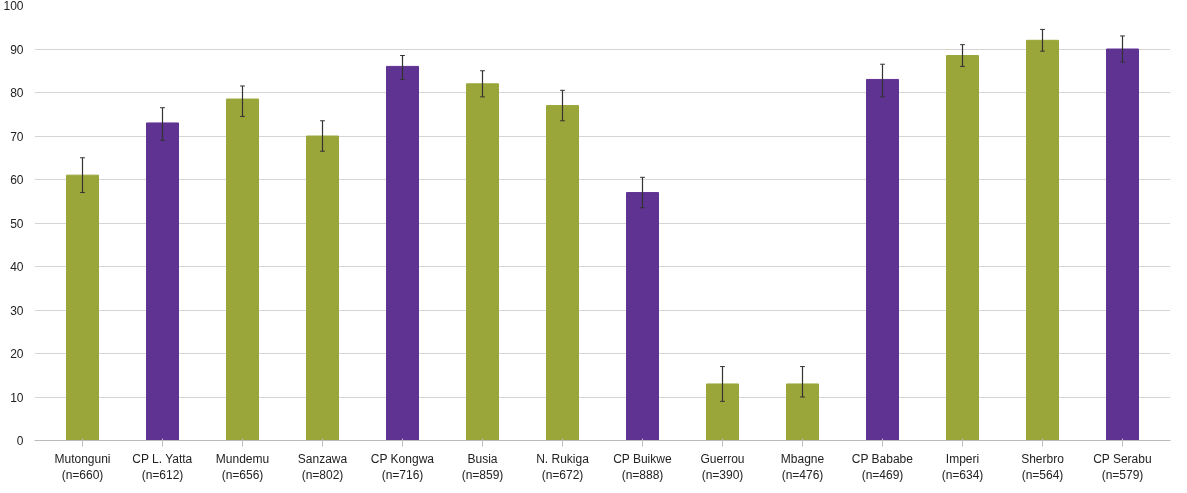 The width and height of the screenshot is (1187, 493). Describe the element at coordinates (17, 267) in the screenshot. I see `y-tick-label: 40` at that location.